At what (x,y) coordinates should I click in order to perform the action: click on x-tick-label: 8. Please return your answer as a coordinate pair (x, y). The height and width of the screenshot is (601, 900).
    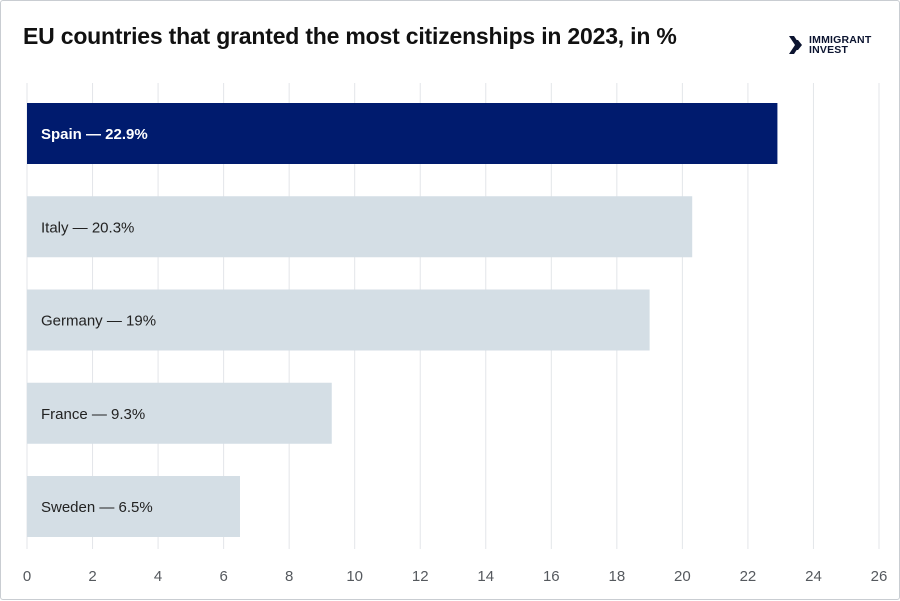
    Looking at the image, I should click on (289, 576).